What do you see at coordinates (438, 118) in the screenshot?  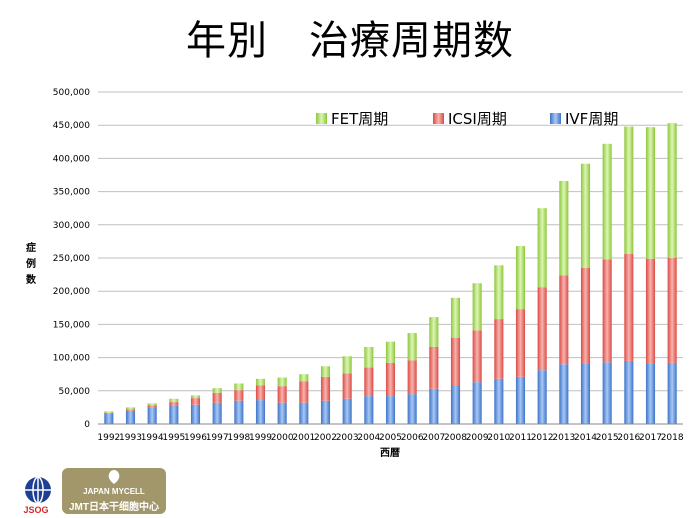 I see `legend-swatch-icsi` at bounding box center [438, 118].